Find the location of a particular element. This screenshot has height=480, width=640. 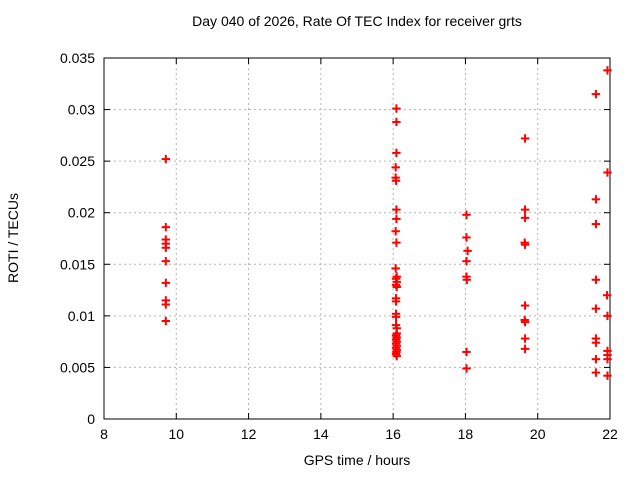

y-tick-label: 0.01 is located at coordinates (81, 316).